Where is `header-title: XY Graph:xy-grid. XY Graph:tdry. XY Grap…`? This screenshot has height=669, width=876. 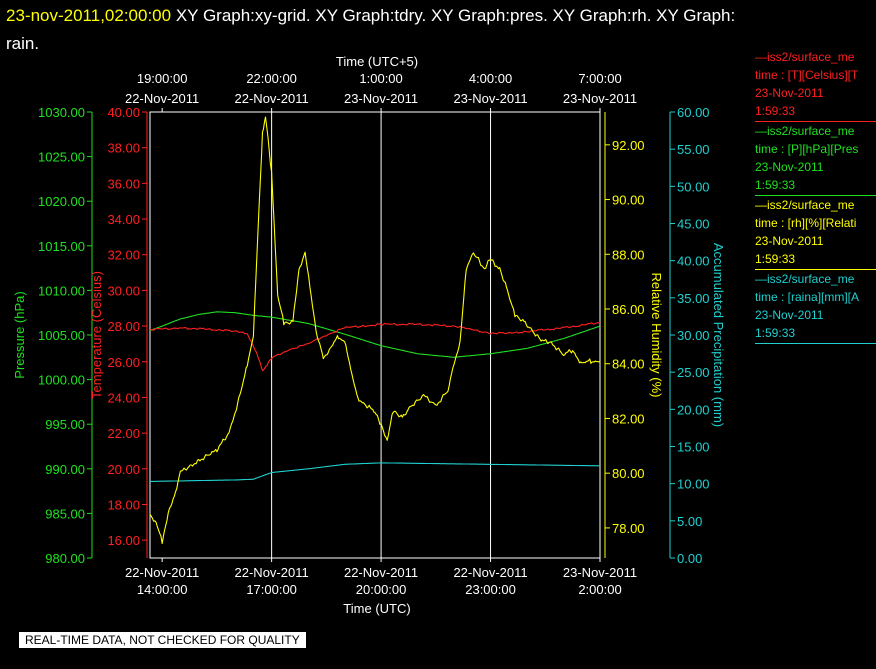 header-title: XY Graph:xy-grid. XY Graph:tdry. XY Grap… is located at coordinates (455, 15).